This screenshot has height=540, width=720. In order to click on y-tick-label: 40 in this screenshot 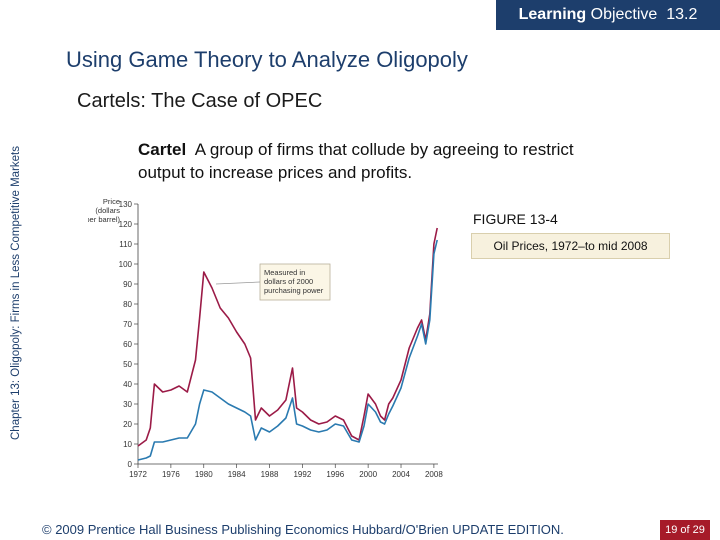, I will do `click(127, 384)`.